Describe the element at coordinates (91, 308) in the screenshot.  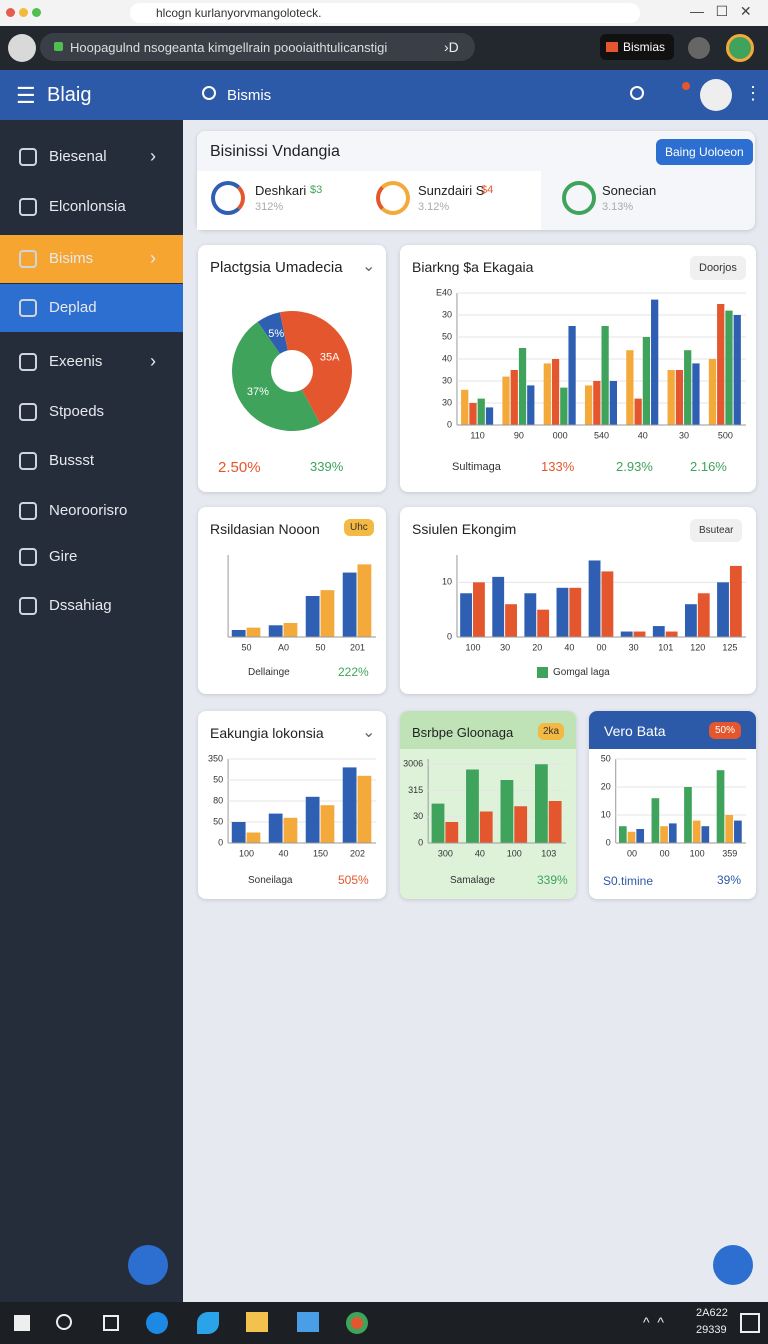
I see `sidebar-item: Deplad` at that location.